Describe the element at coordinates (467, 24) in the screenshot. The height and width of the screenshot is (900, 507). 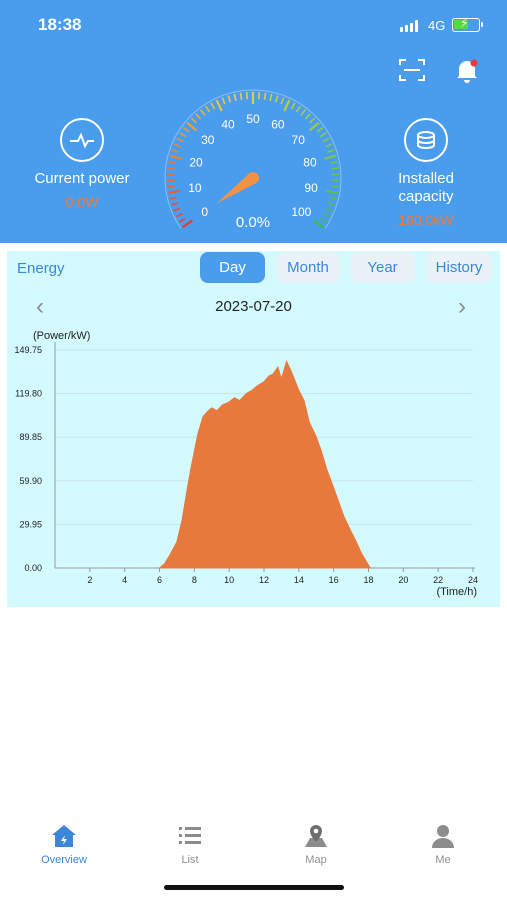
I see `battery-icon: ⚡` at that location.